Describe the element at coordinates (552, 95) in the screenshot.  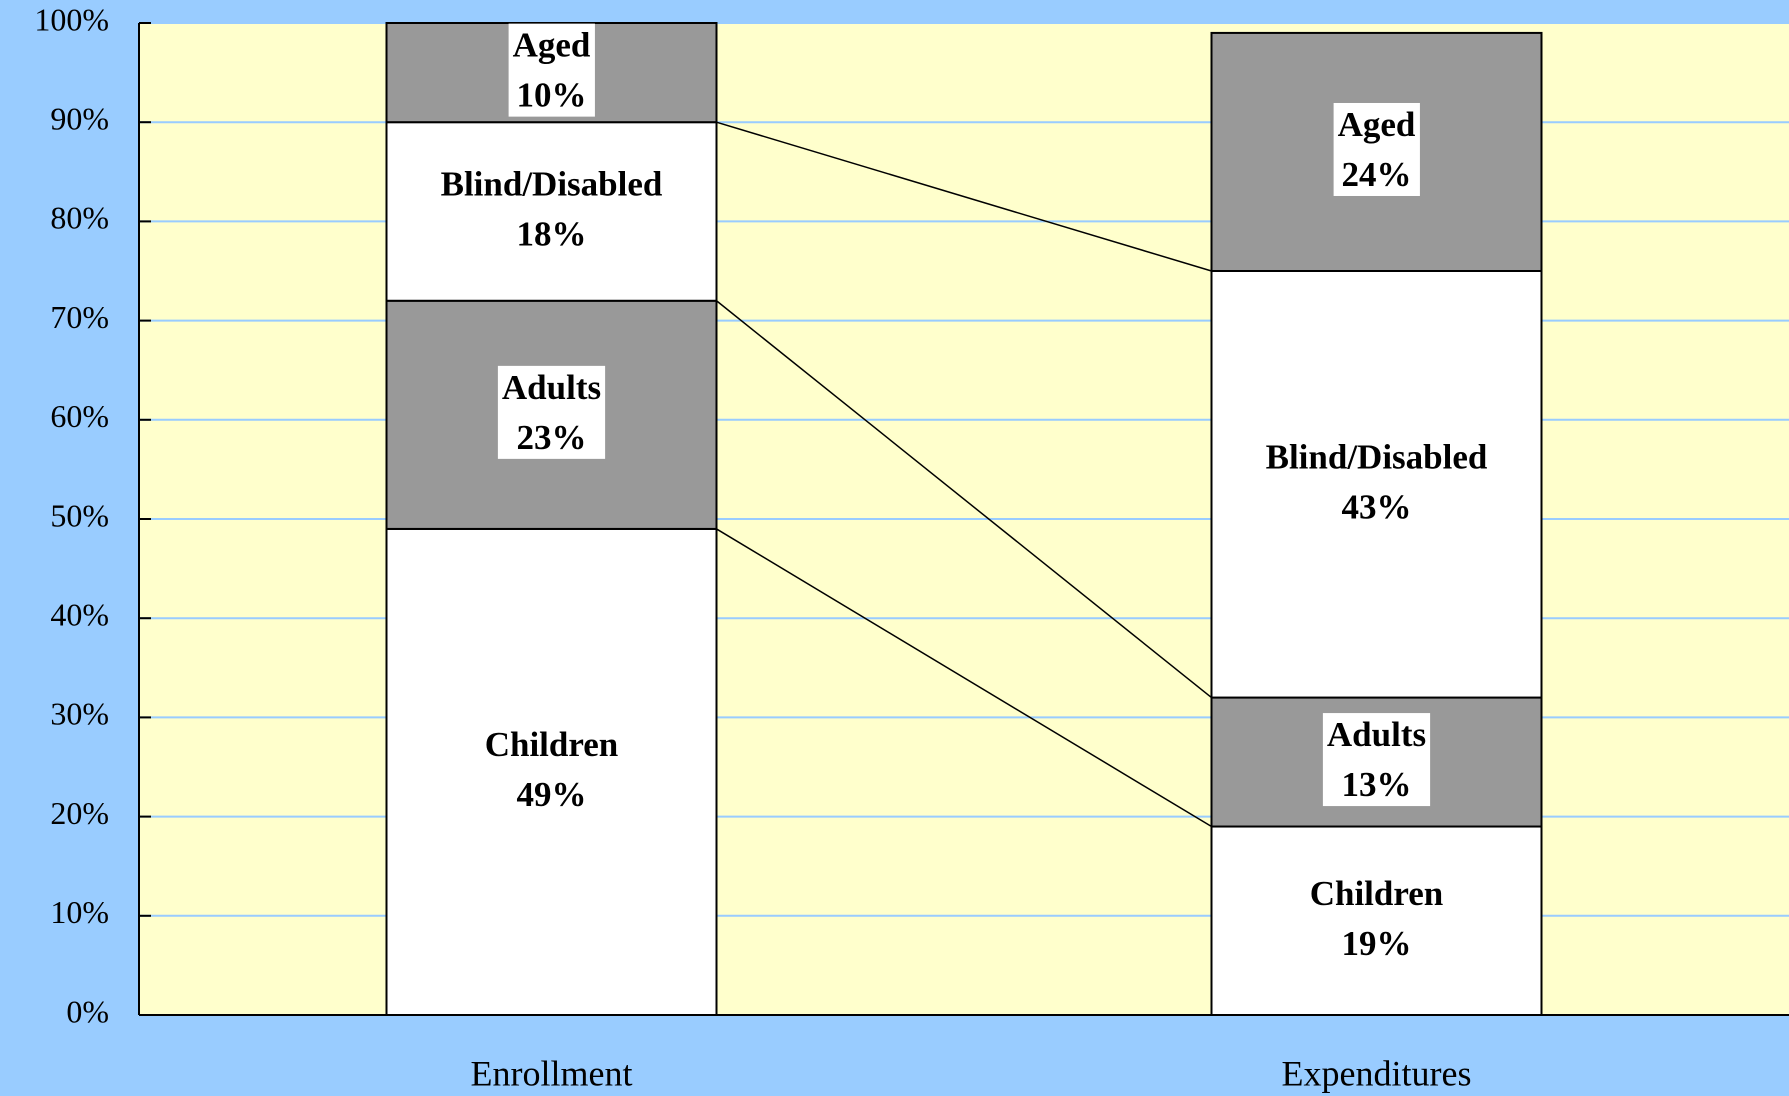
I see `data-label: 10%` at that location.